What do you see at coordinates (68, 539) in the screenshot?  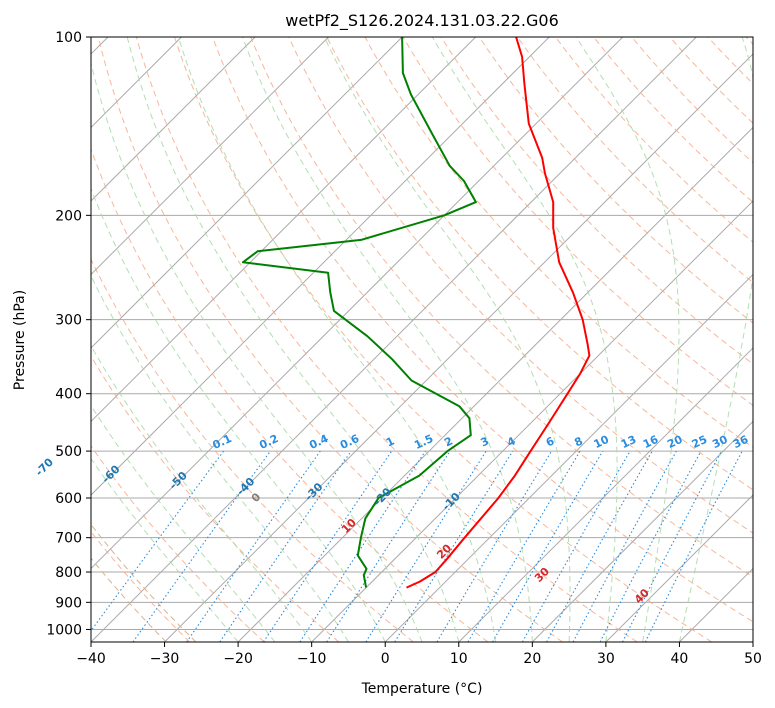 I see `y-tick-label: 700` at bounding box center [68, 539].